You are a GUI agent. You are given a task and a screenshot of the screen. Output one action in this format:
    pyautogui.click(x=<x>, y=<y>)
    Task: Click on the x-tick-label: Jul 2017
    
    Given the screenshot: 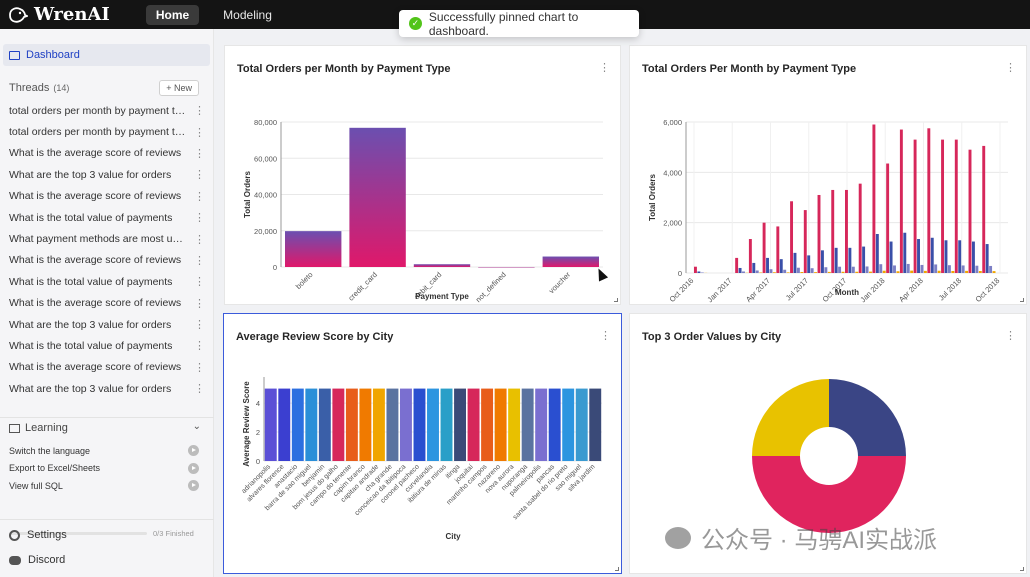 What is the action you would take?
    pyautogui.click(x=797, y=289)
    